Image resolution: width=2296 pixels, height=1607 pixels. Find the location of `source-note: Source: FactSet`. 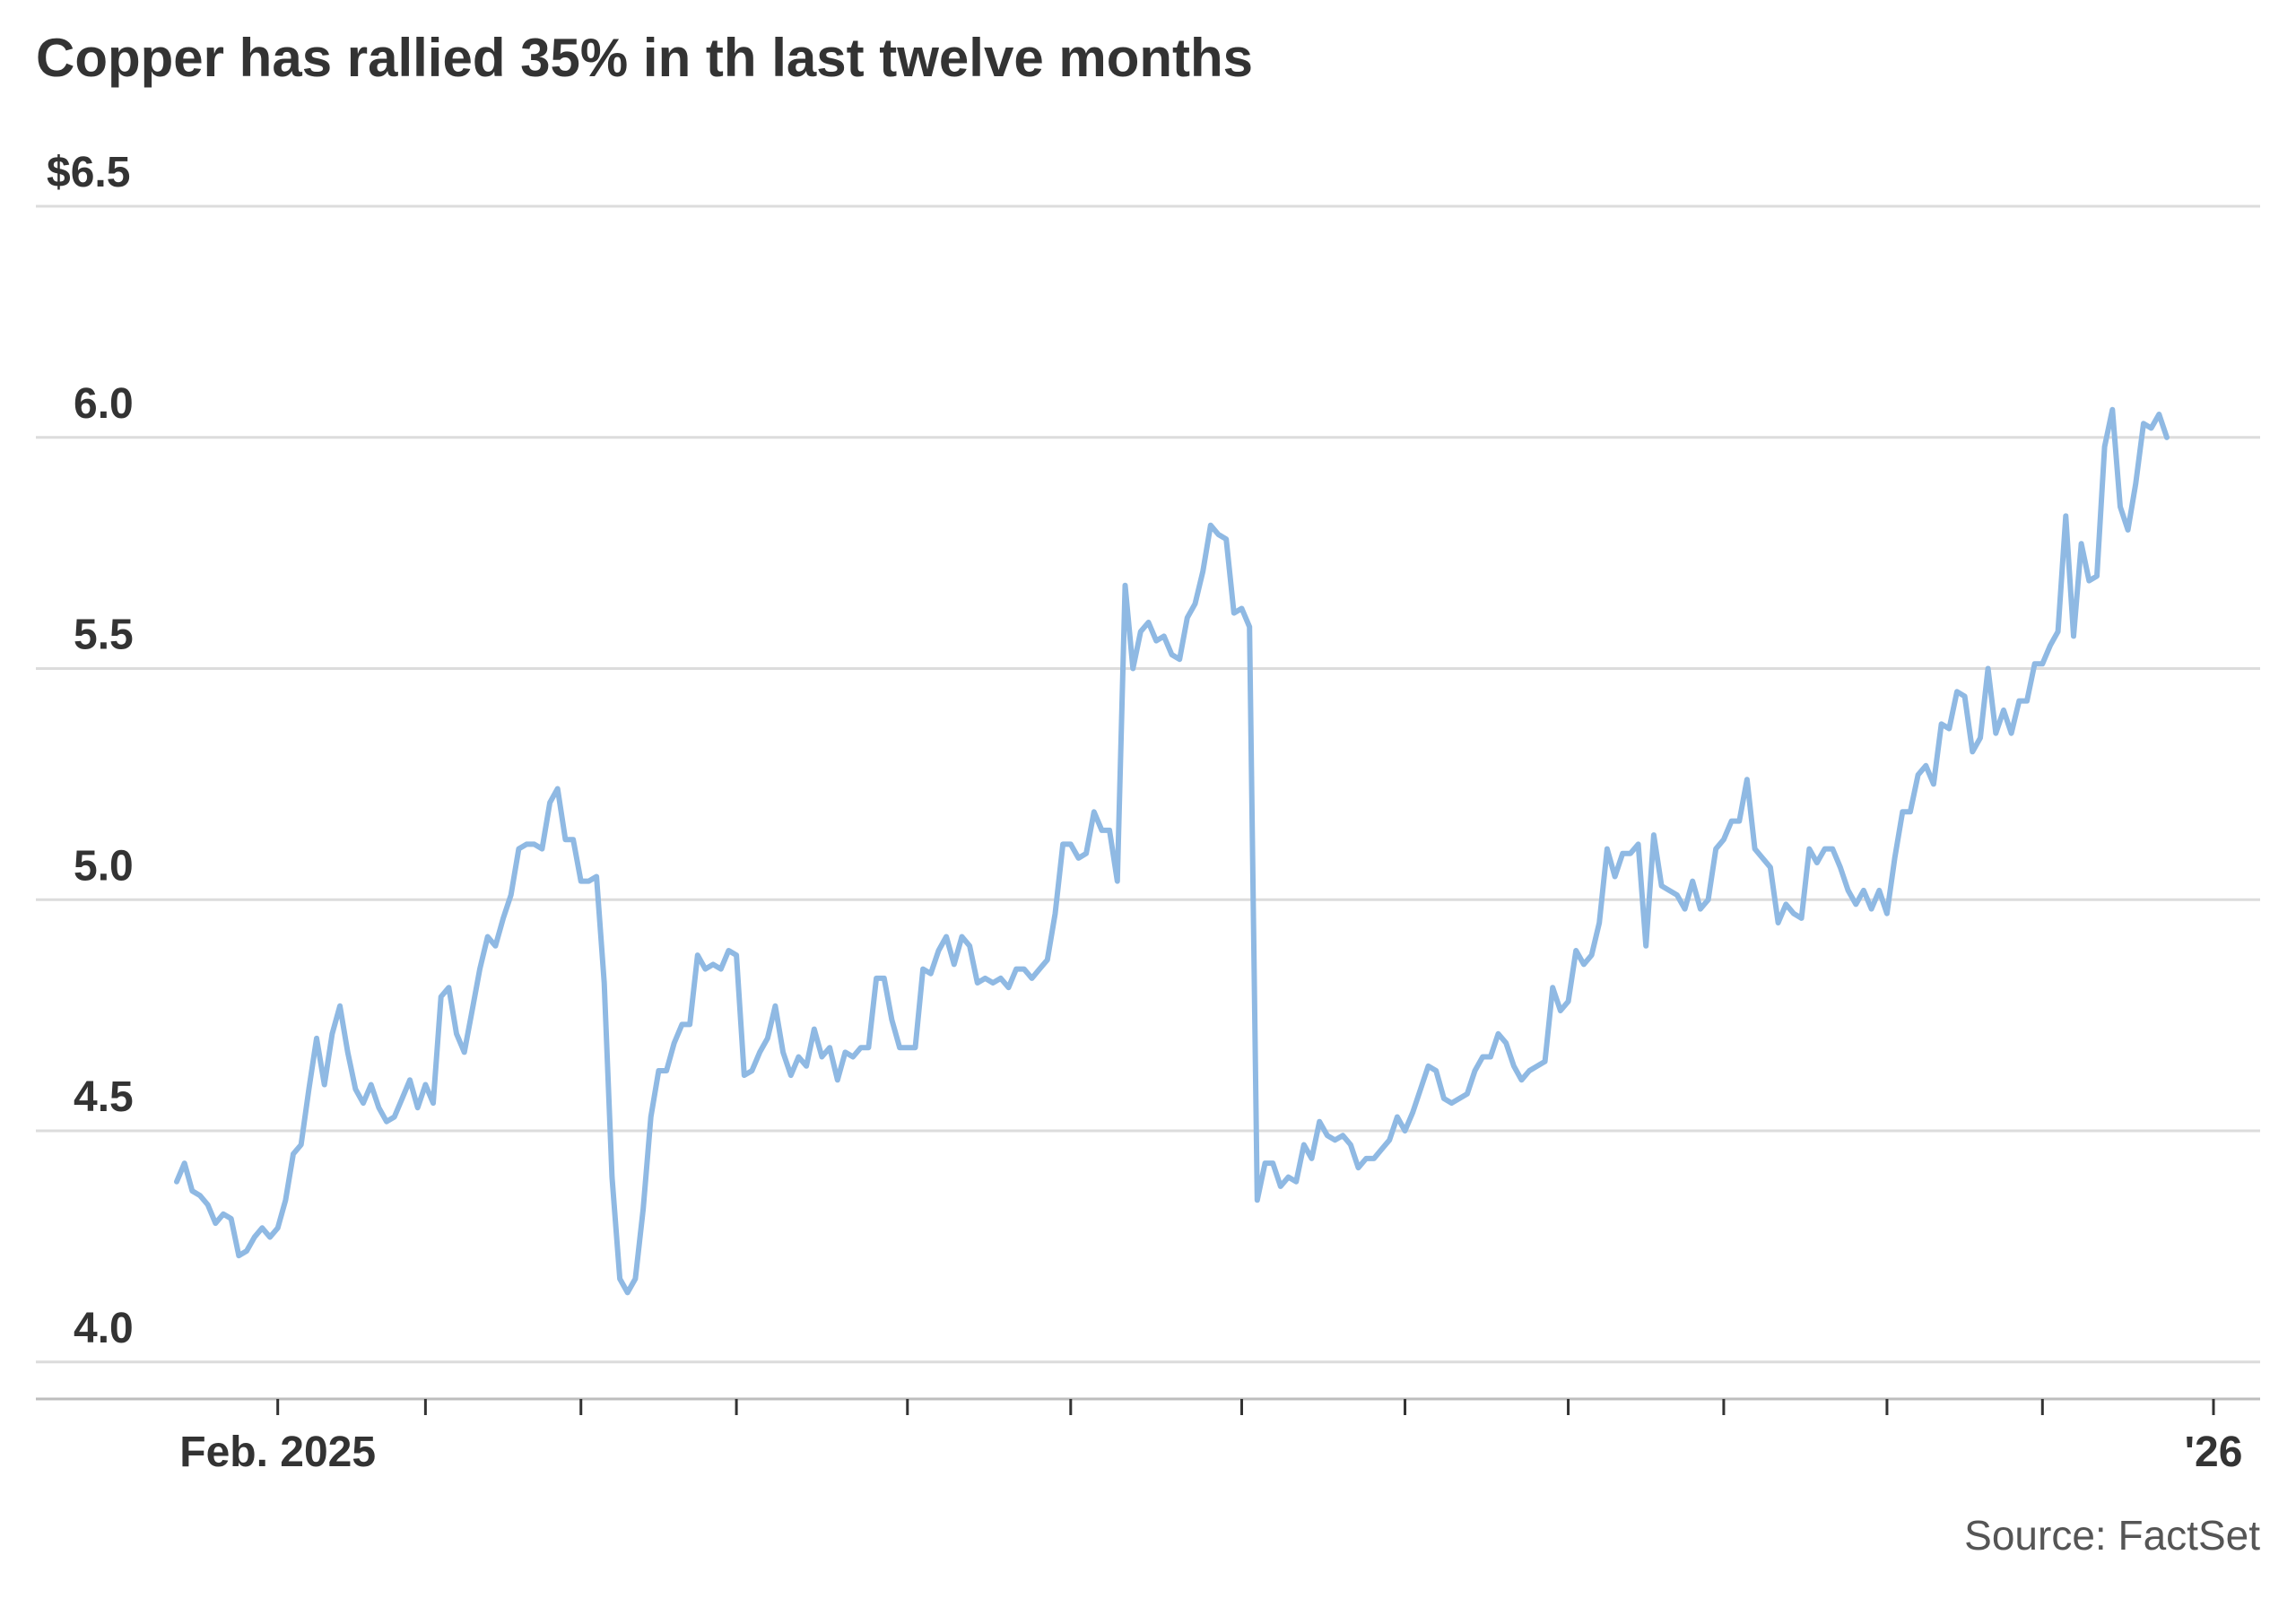

source-note: Source: FactSet is located at coordinates (2112, 1536).